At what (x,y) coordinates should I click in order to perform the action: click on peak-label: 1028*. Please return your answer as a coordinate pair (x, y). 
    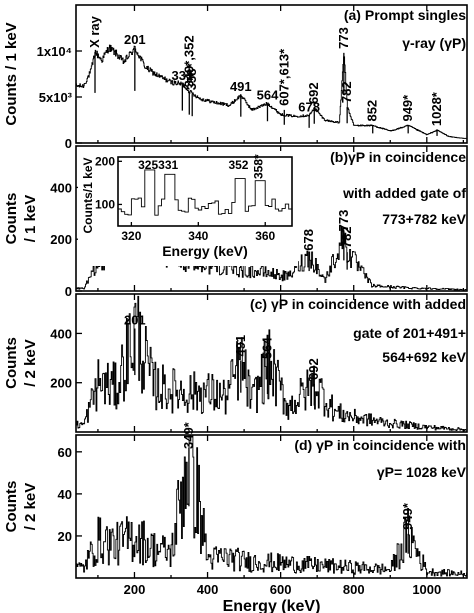
    Looking at the image, I should click on (436, 108).